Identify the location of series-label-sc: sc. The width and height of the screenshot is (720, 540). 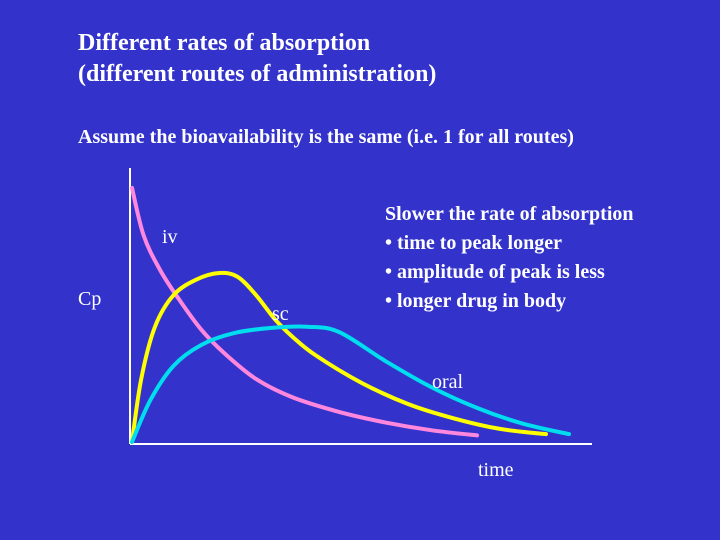
(280, 314).